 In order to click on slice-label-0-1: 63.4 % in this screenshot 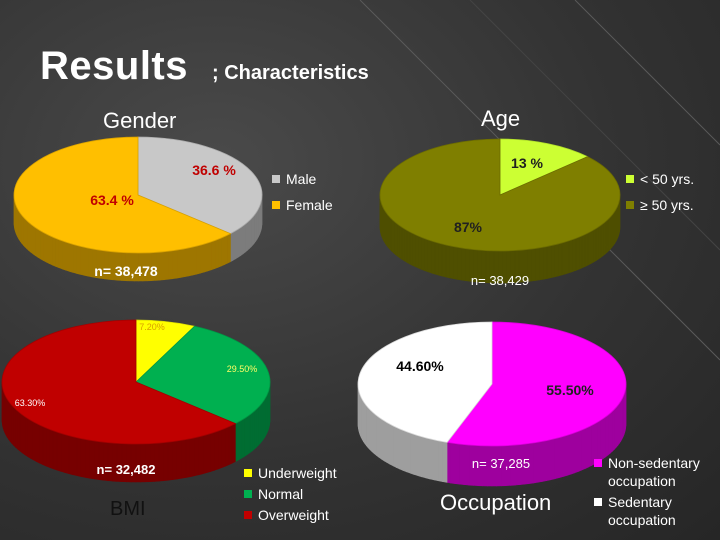, I will do `click(112, 200)`.